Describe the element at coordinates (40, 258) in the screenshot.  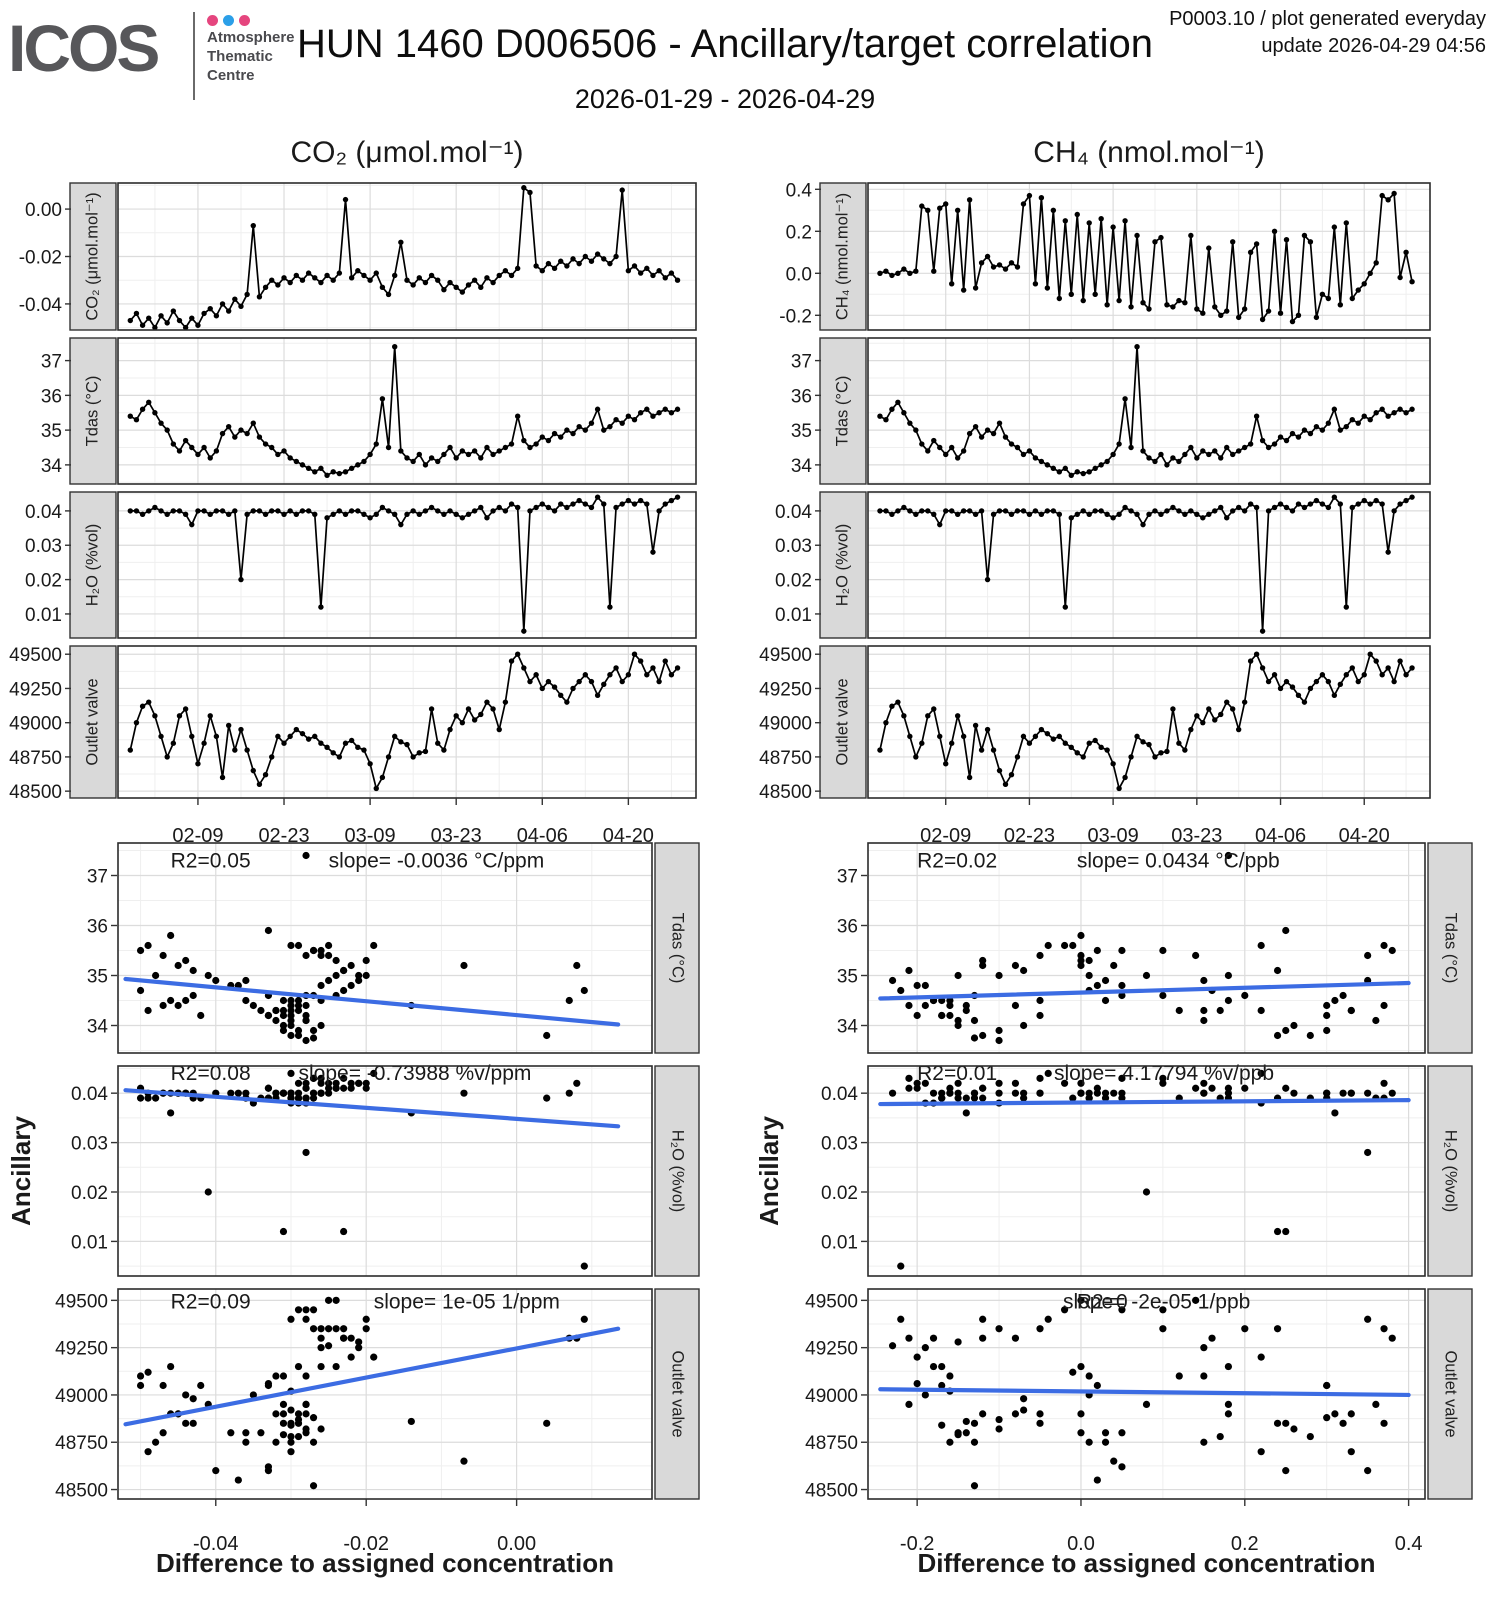
I see `y-tick-label: -0.02` at that location.